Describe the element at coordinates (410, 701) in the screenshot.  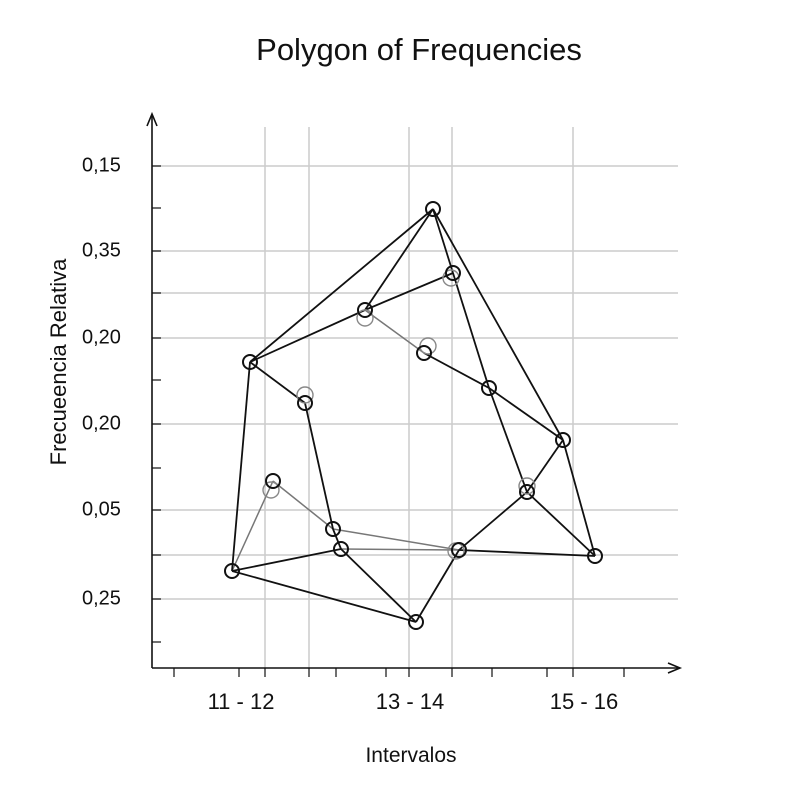
I see `x-tick-label: 13 - 14` at that location.